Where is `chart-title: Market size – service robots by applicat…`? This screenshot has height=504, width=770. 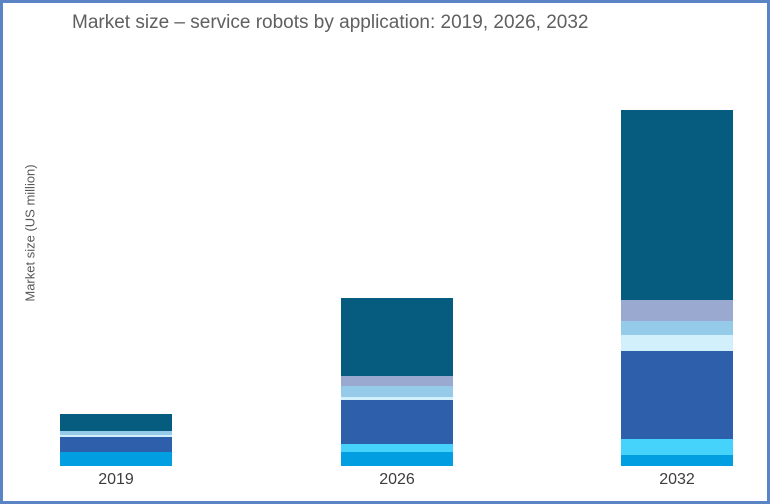
chart-title: Market size – service robots by applicat… is located at coordinates (330, 22).